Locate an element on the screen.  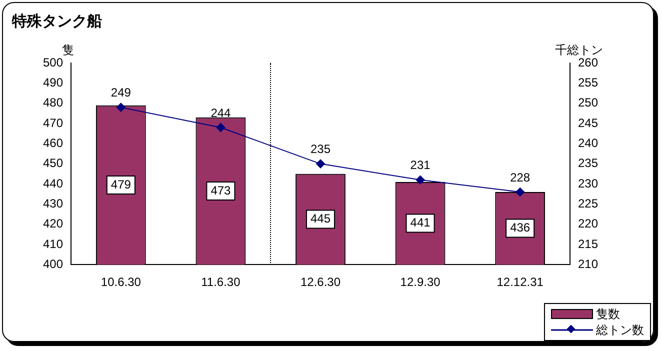
y-tick-label: 450 is located at coordinates (53, 163).